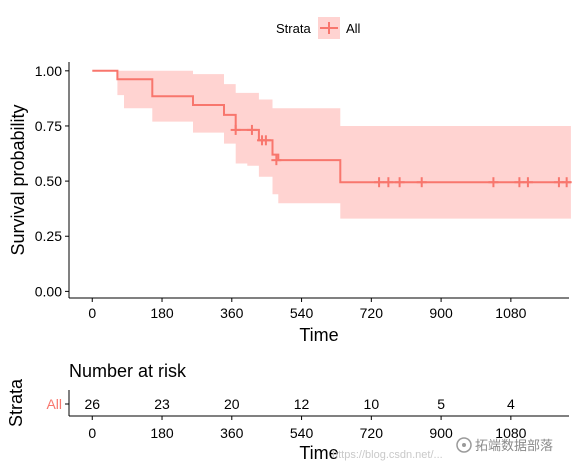  Describe the element at coordinates (92, 313) in the screenshot. I see `x-tick-label: 0` at that location.